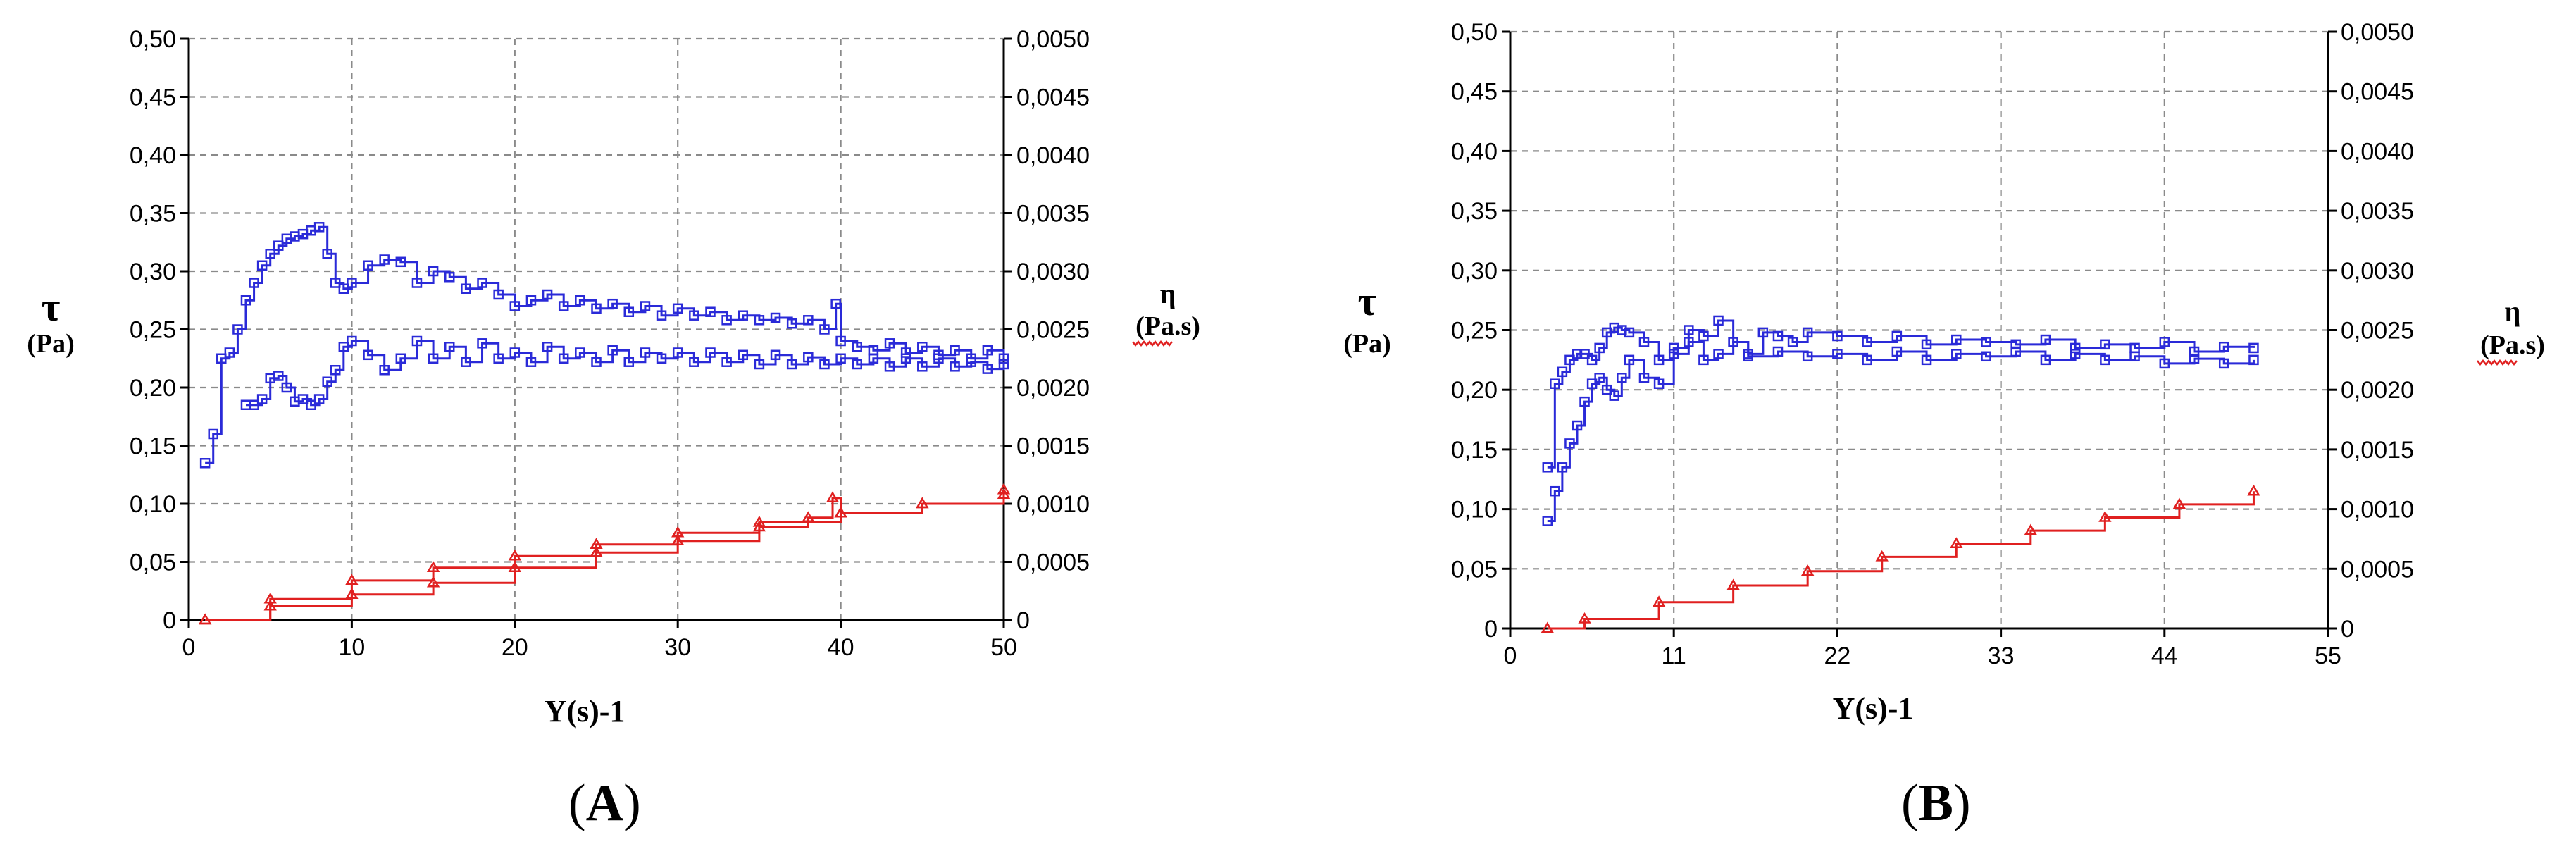 The width and height of the screenshot is (2576, 849). Describe the element at coordinates (2001, 656) in the screenshot. I see `x-tick-label: 33` at that location.